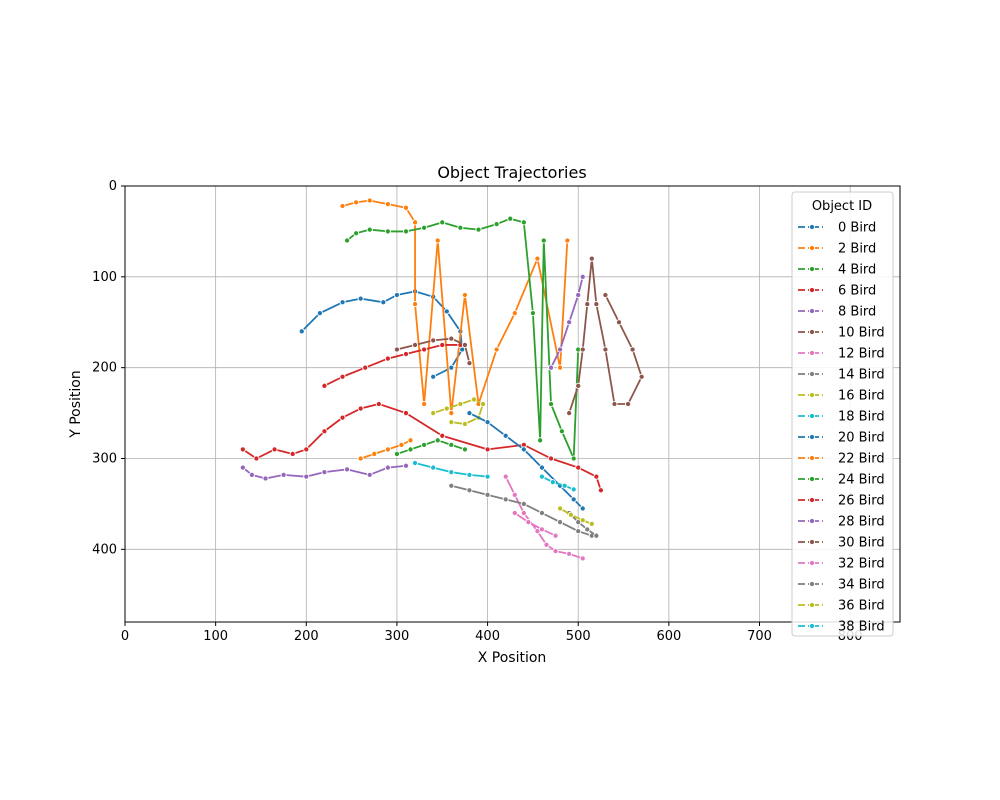  Describe the element at coordinates (861, 585) in the screenshot. I see `legend-label: 34 Bird` at that location.